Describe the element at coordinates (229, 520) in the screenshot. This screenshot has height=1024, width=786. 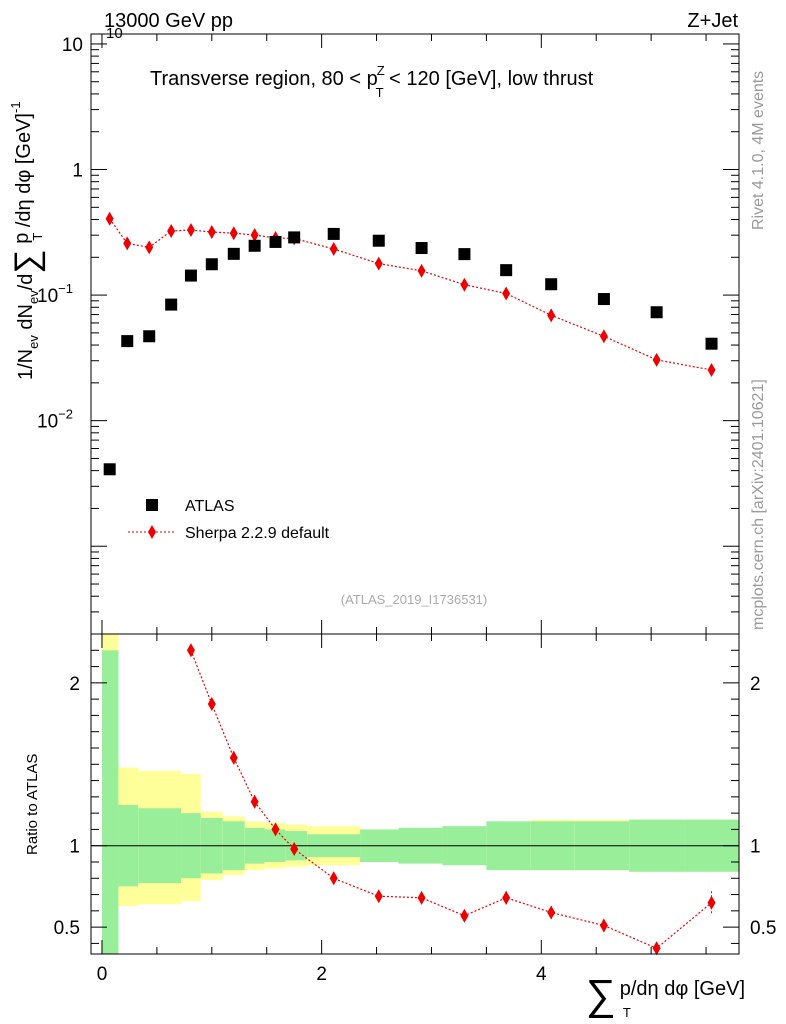
I see `legend: ATLAS Sherpa 2.2.9 default` at that location.